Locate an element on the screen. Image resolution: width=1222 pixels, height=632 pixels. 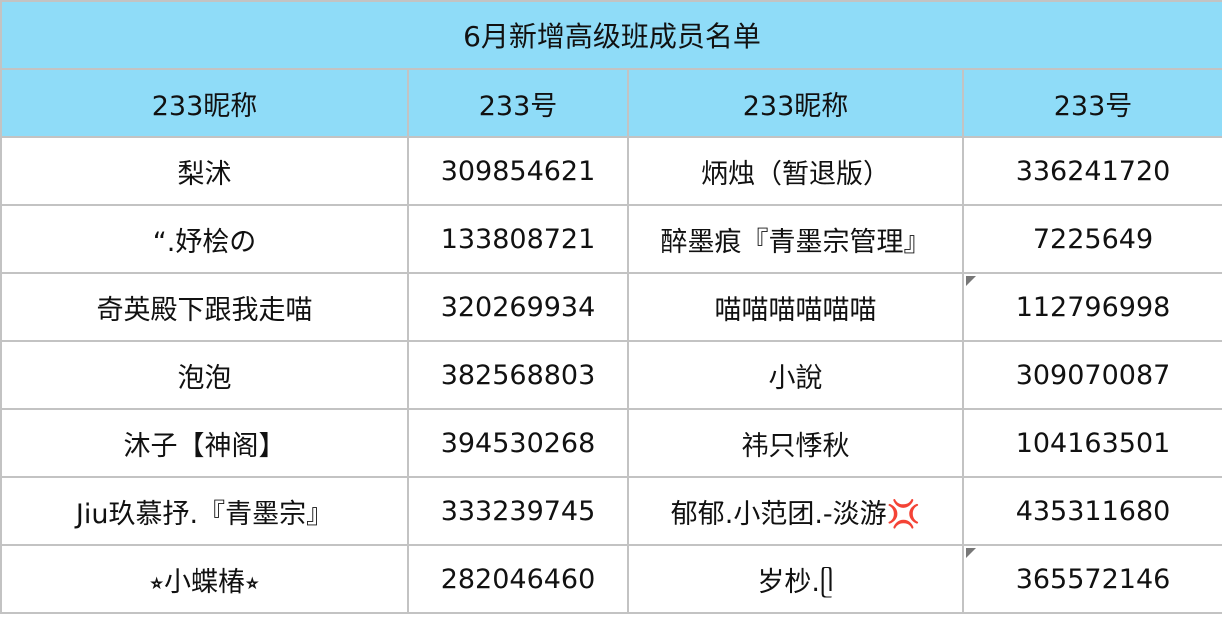
cell-text: 岁杪.ᥫ is located at coordinates (795, 582).